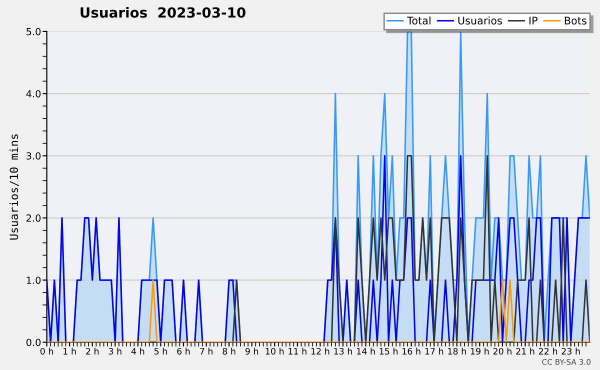  I want to click on x-tick-label: 1 h, so click(70, 351).